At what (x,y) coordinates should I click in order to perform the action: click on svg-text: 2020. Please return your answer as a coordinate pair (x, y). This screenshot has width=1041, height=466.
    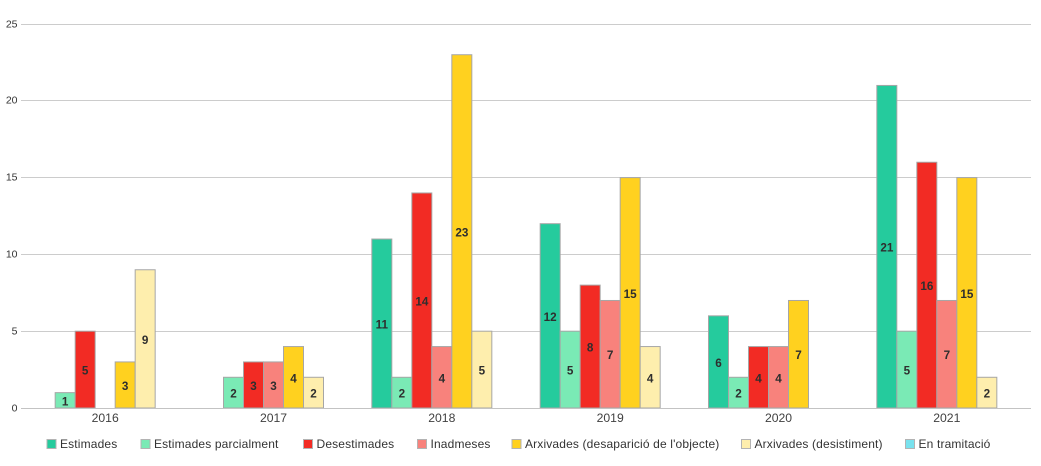
    Looking at the image, I should click on (778, 418).